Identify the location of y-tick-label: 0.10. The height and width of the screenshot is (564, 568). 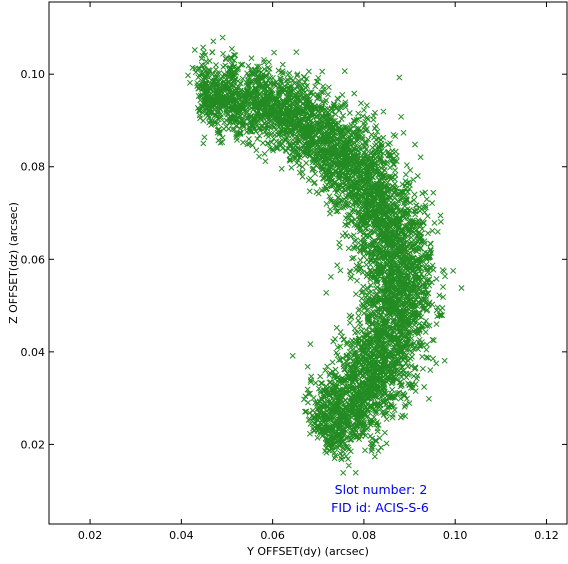
(33, 74).